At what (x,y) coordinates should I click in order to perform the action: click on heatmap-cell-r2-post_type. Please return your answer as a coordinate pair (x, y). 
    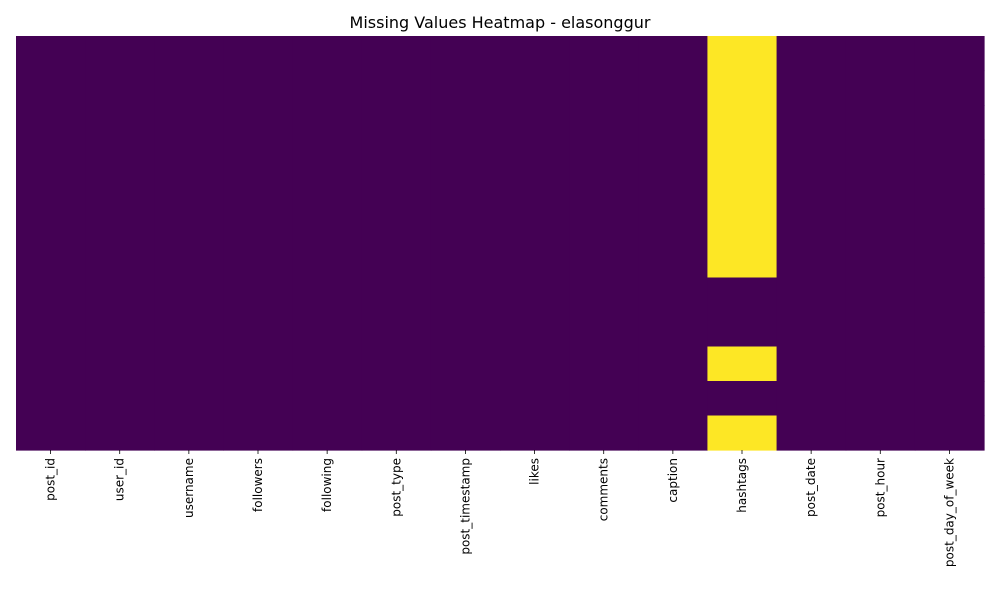
    Looking at the image, I should click on (396, 123).